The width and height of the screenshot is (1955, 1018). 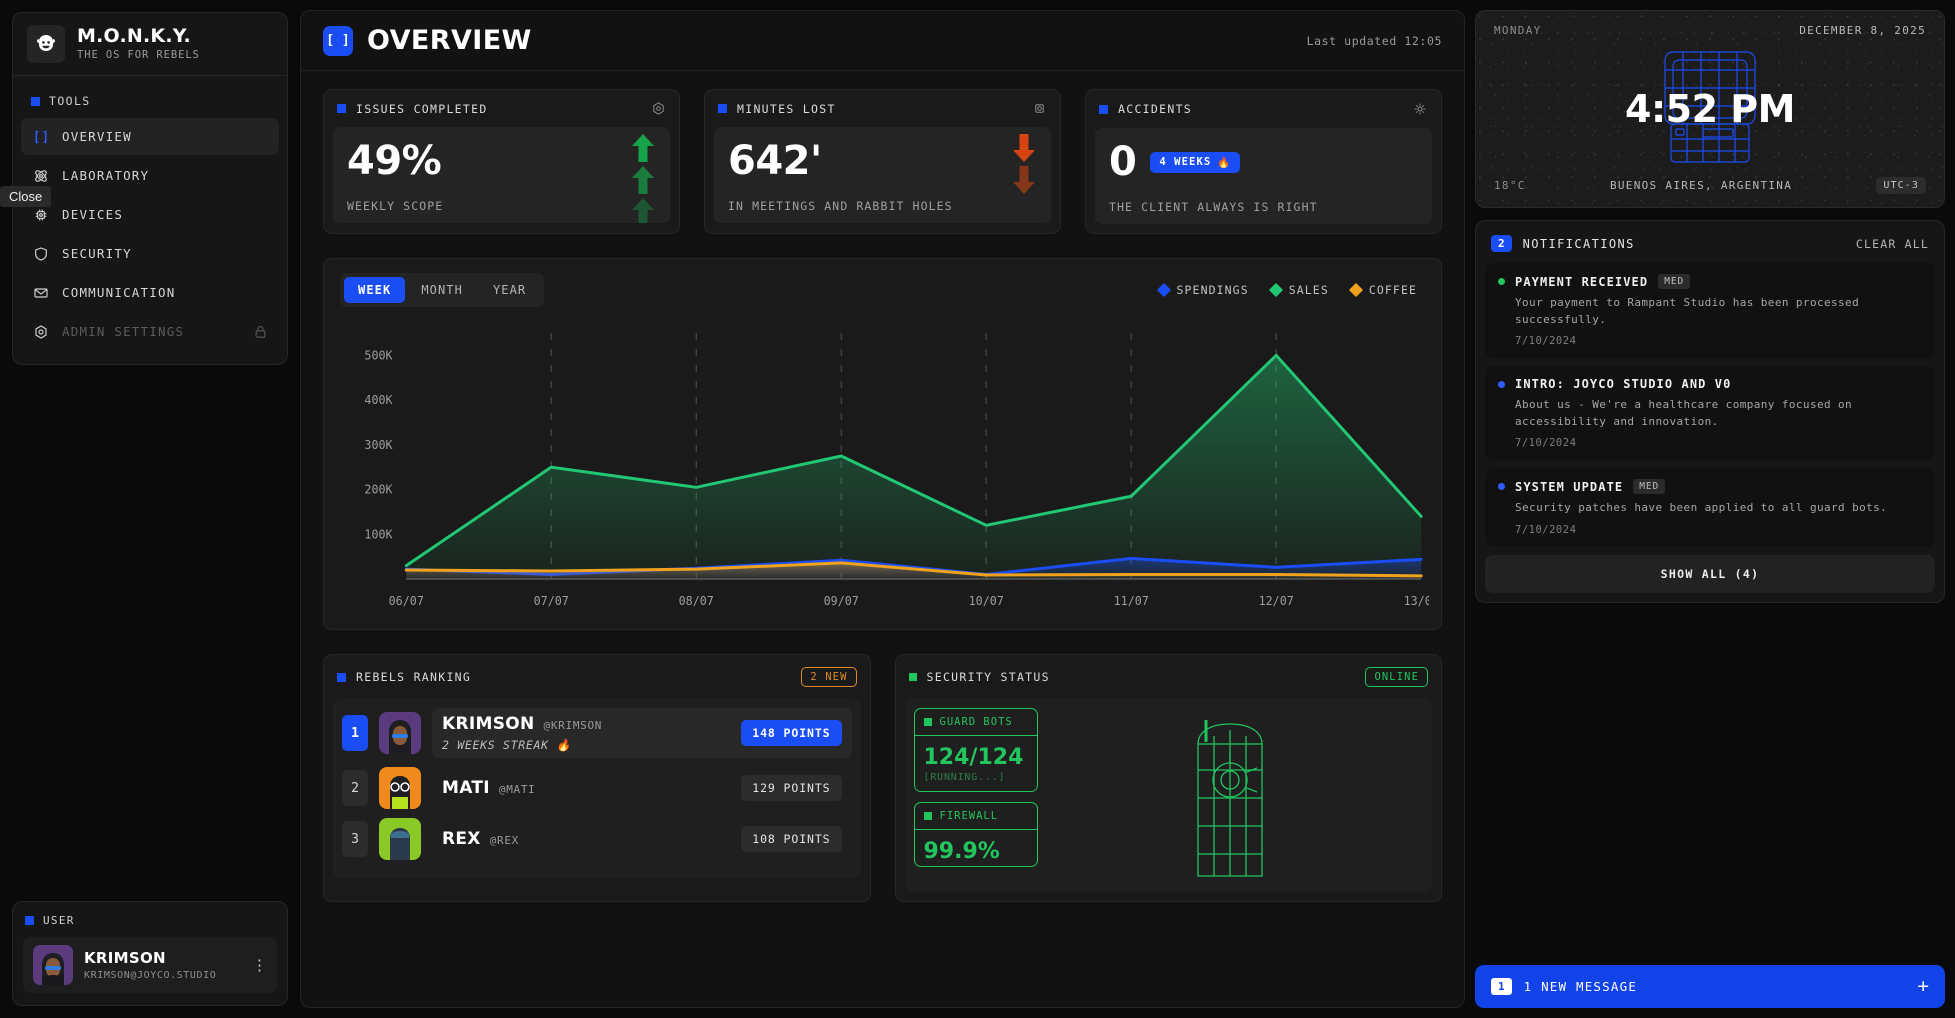 I want to click on notification-tag: MED, so click(x=1649, y=486).